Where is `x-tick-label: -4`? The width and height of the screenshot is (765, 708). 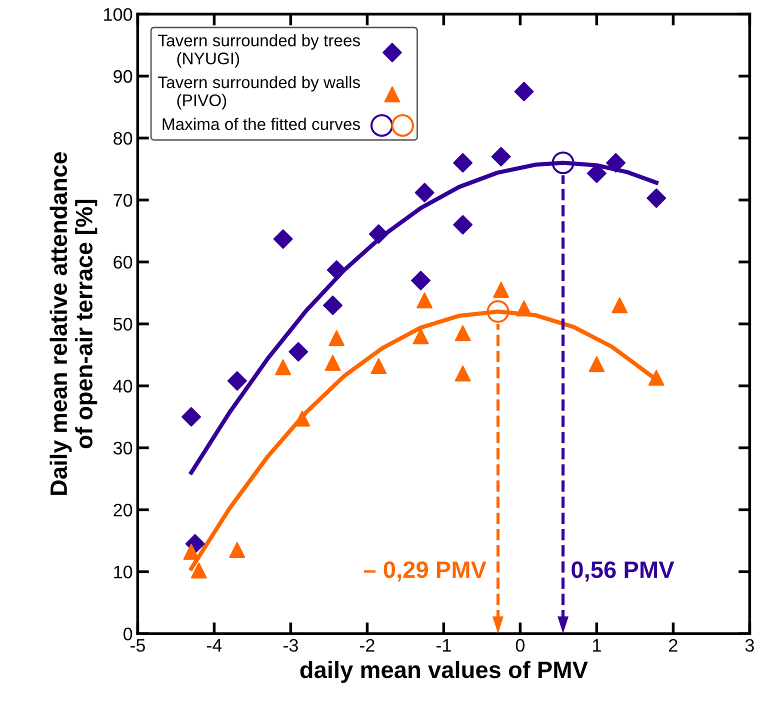 x-tick-label: -4 is located at coordinates (214, 645).